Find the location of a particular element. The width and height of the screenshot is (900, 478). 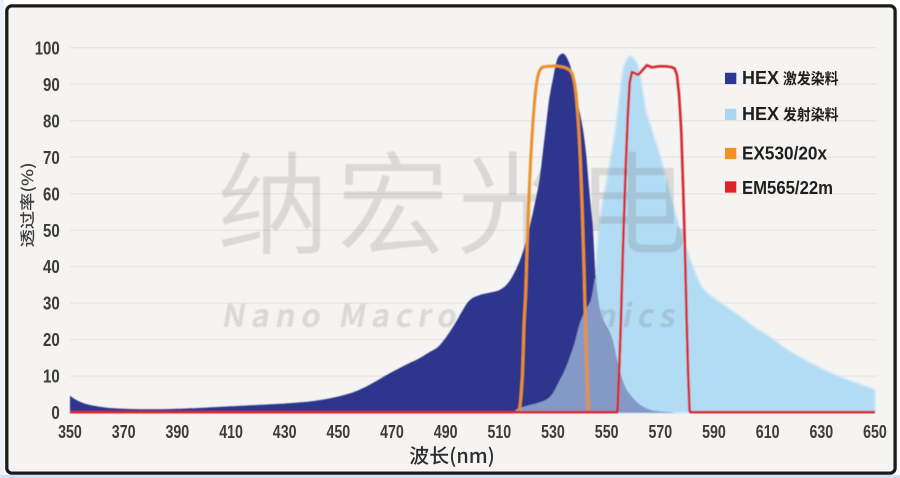

svg-text: 350 is located at coordinates (70, 432).